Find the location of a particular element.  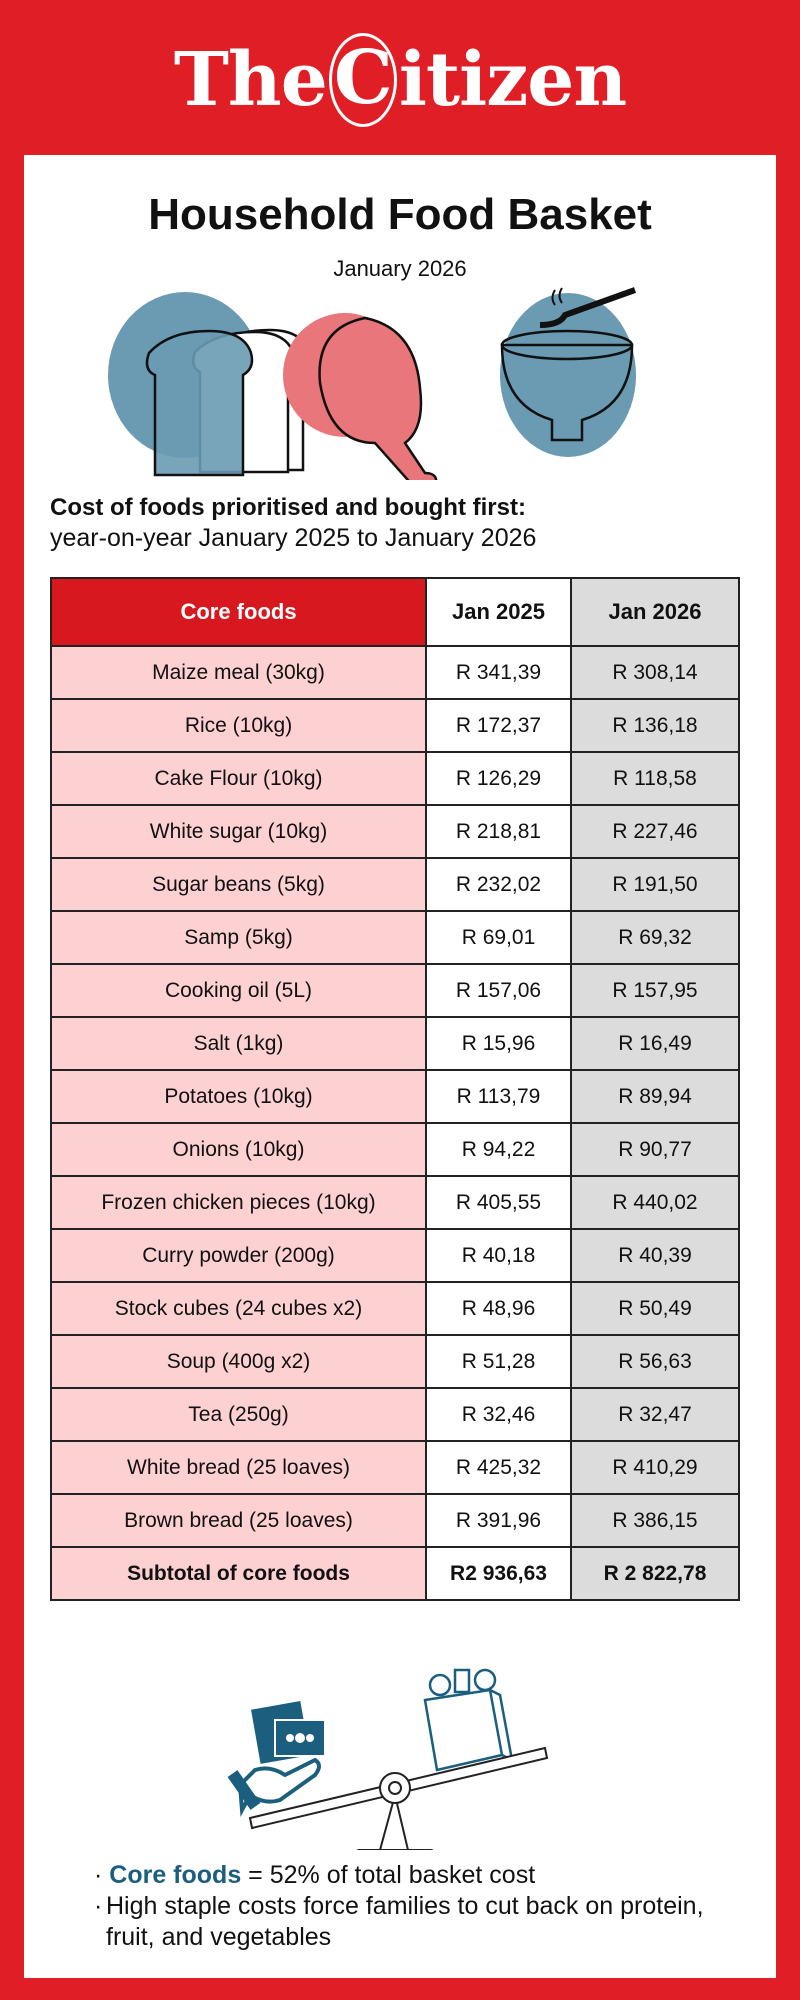

cell-jan-2025: R 15,96 is located at coordinates (498, 1043).